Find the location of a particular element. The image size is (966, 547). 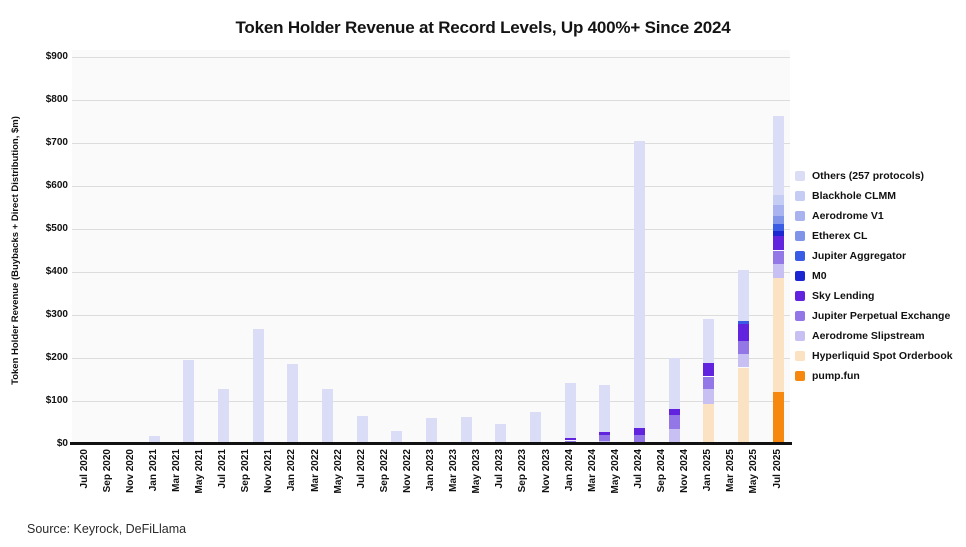

legend-item: Jupiter Aggregator is located at coordinates (874, 256).